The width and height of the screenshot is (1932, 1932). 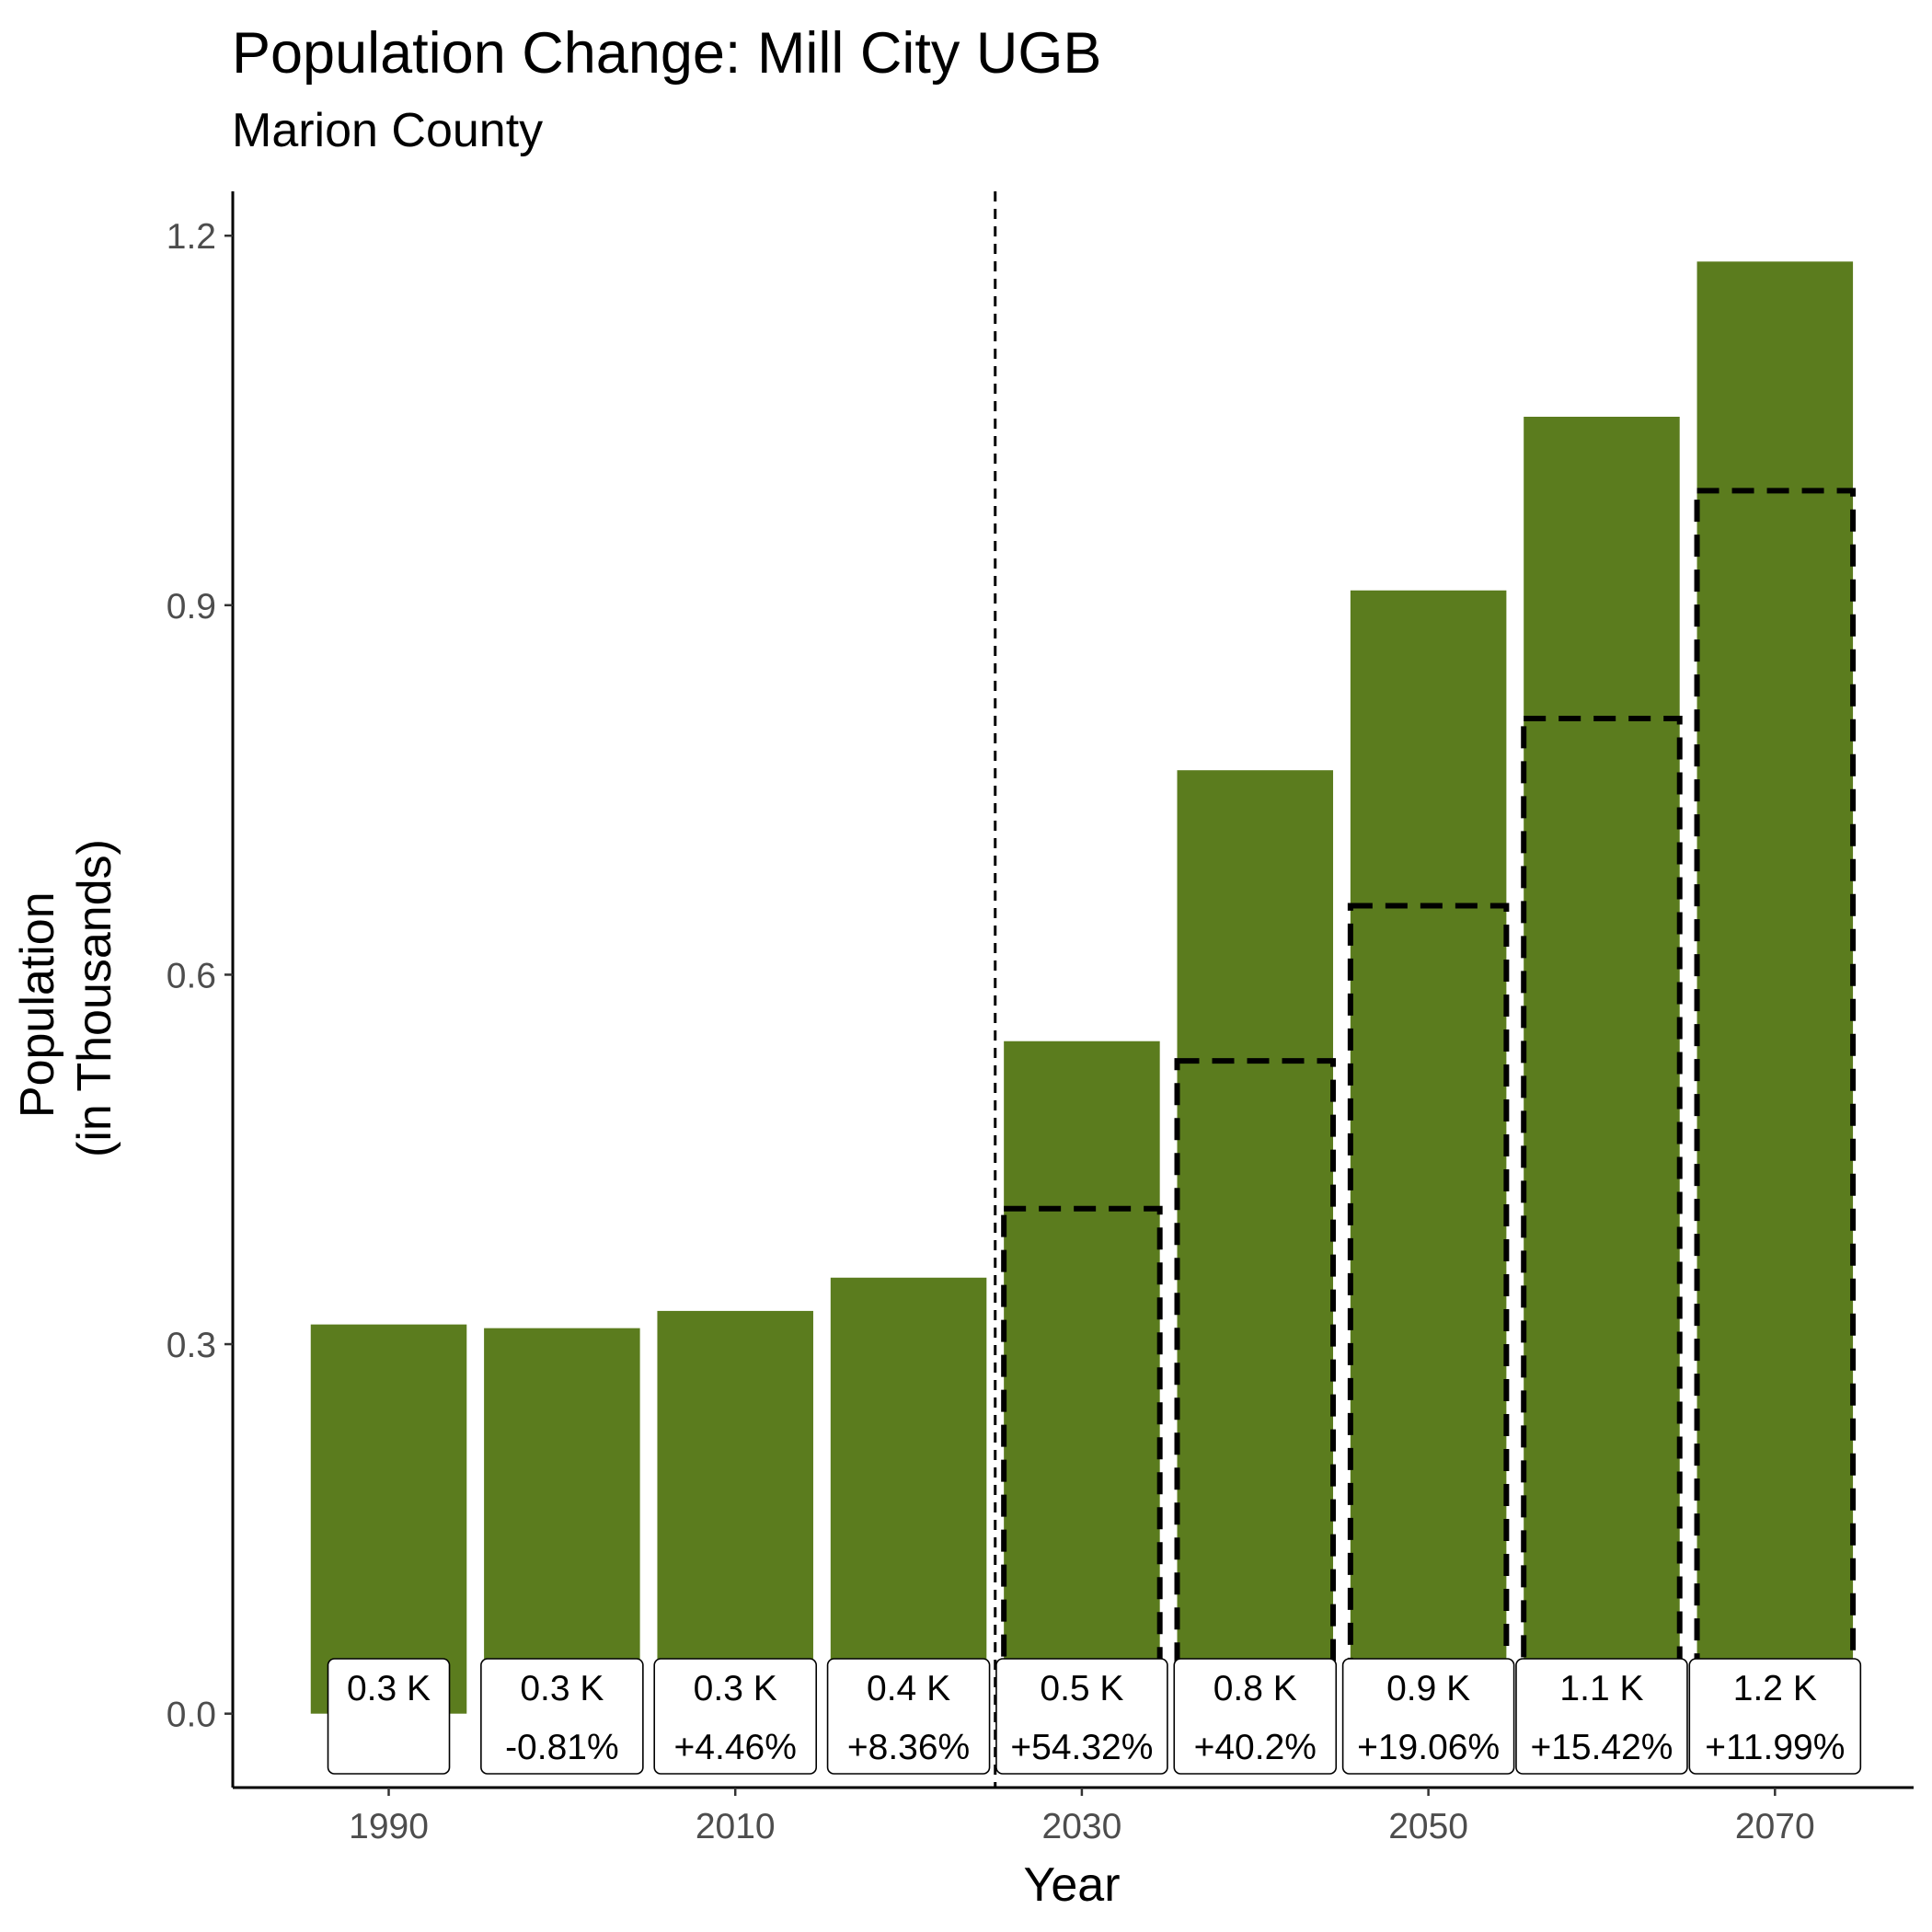 I want to click on value-label-change: +11.99%, so click(x=1775, y=1747).